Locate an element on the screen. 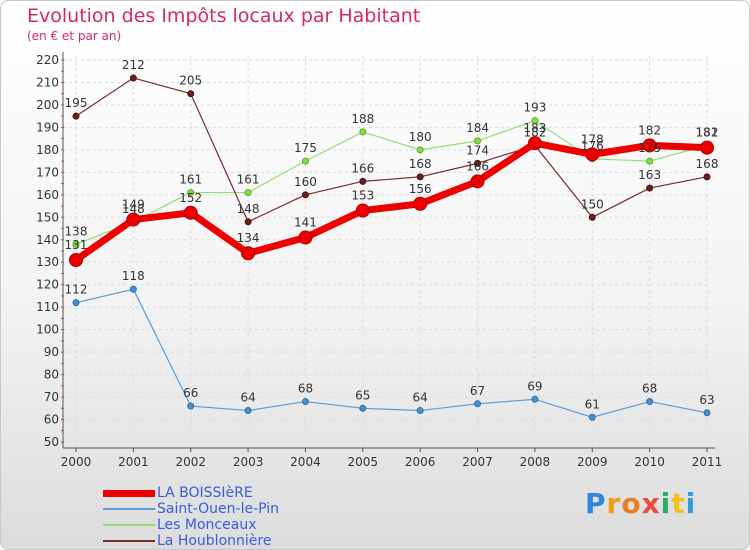 The width and height of the screenshot is (750, 550). data-label: 131 is located at coordinates (76, 245).